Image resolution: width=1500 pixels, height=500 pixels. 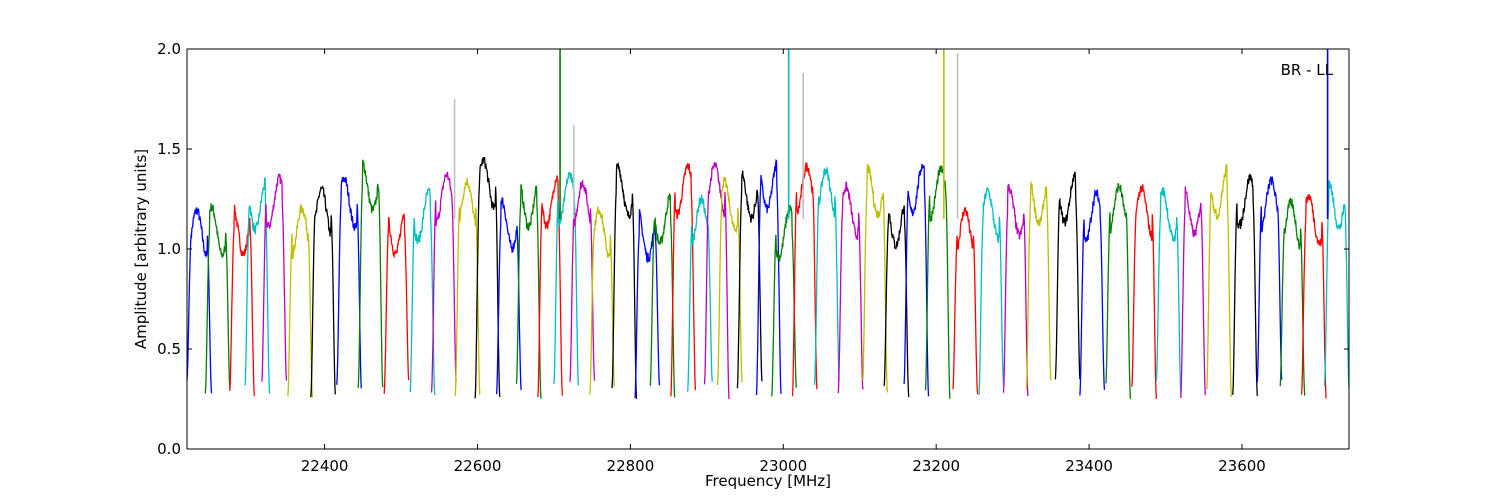 What do you see at coordinates (1089, 466) in the screenshot?
I see `x-tick-label: 23400` at bounding box center [1089, 466].